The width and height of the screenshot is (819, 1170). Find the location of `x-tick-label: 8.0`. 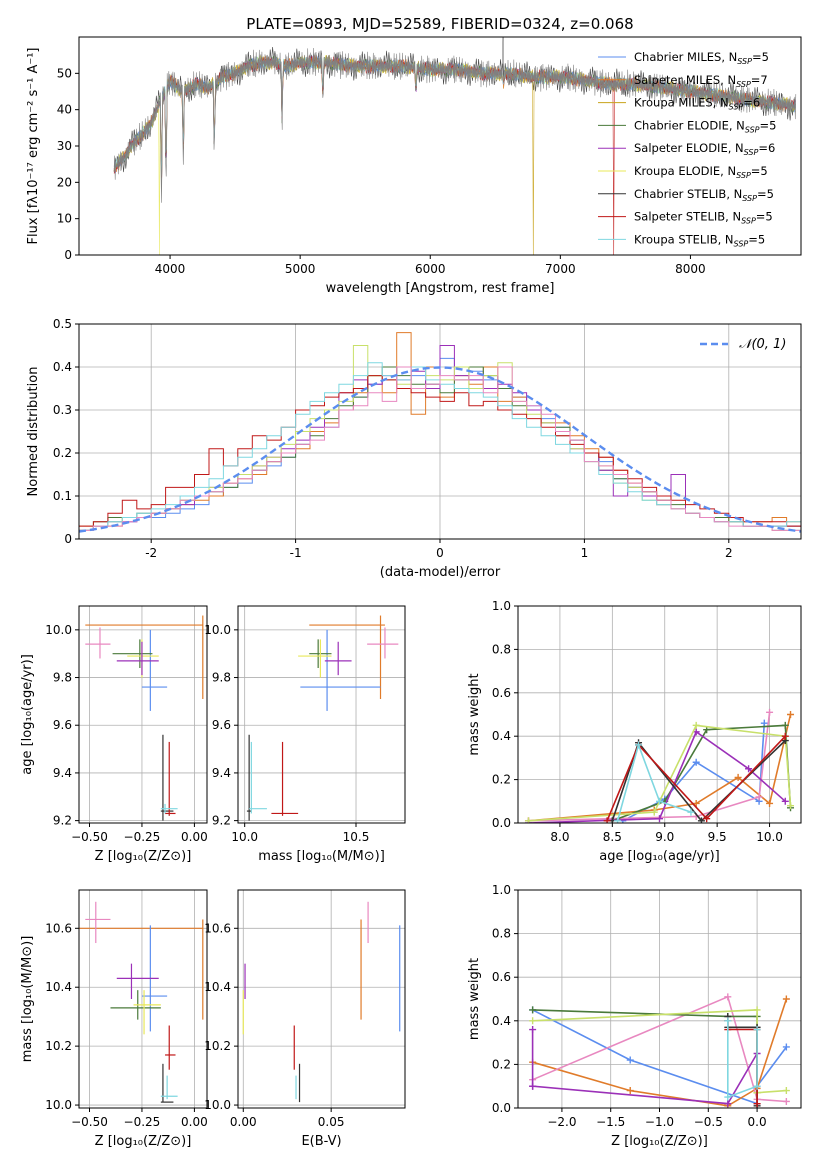

x-tick-label: 8.0 is located at coordinates (559, 837).